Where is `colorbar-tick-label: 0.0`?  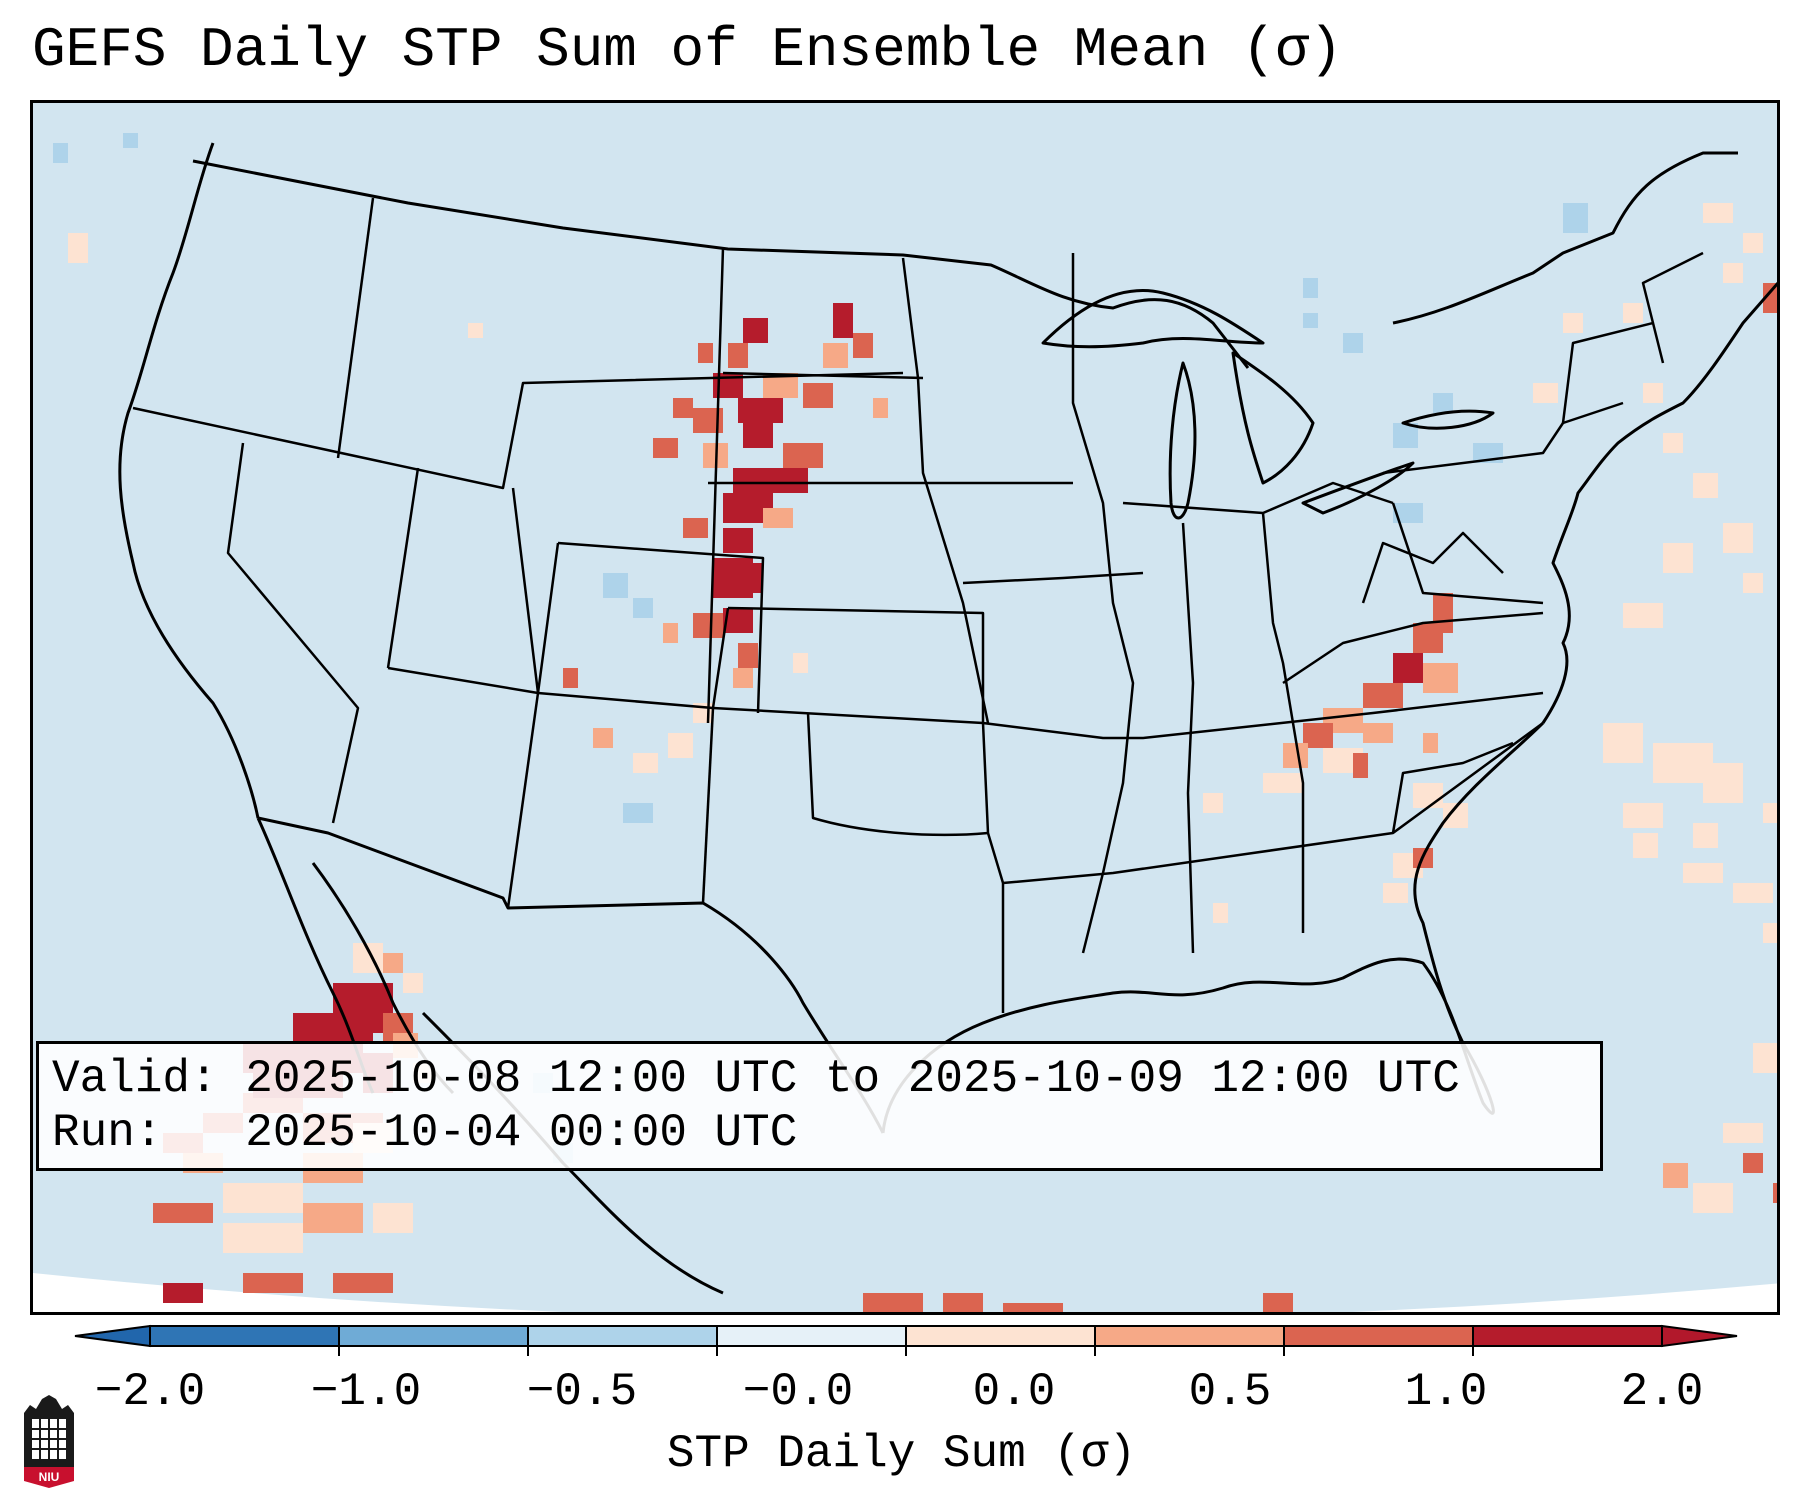 colorbar-tick-label: 0.0 is located at coordinates (1014, 1392).